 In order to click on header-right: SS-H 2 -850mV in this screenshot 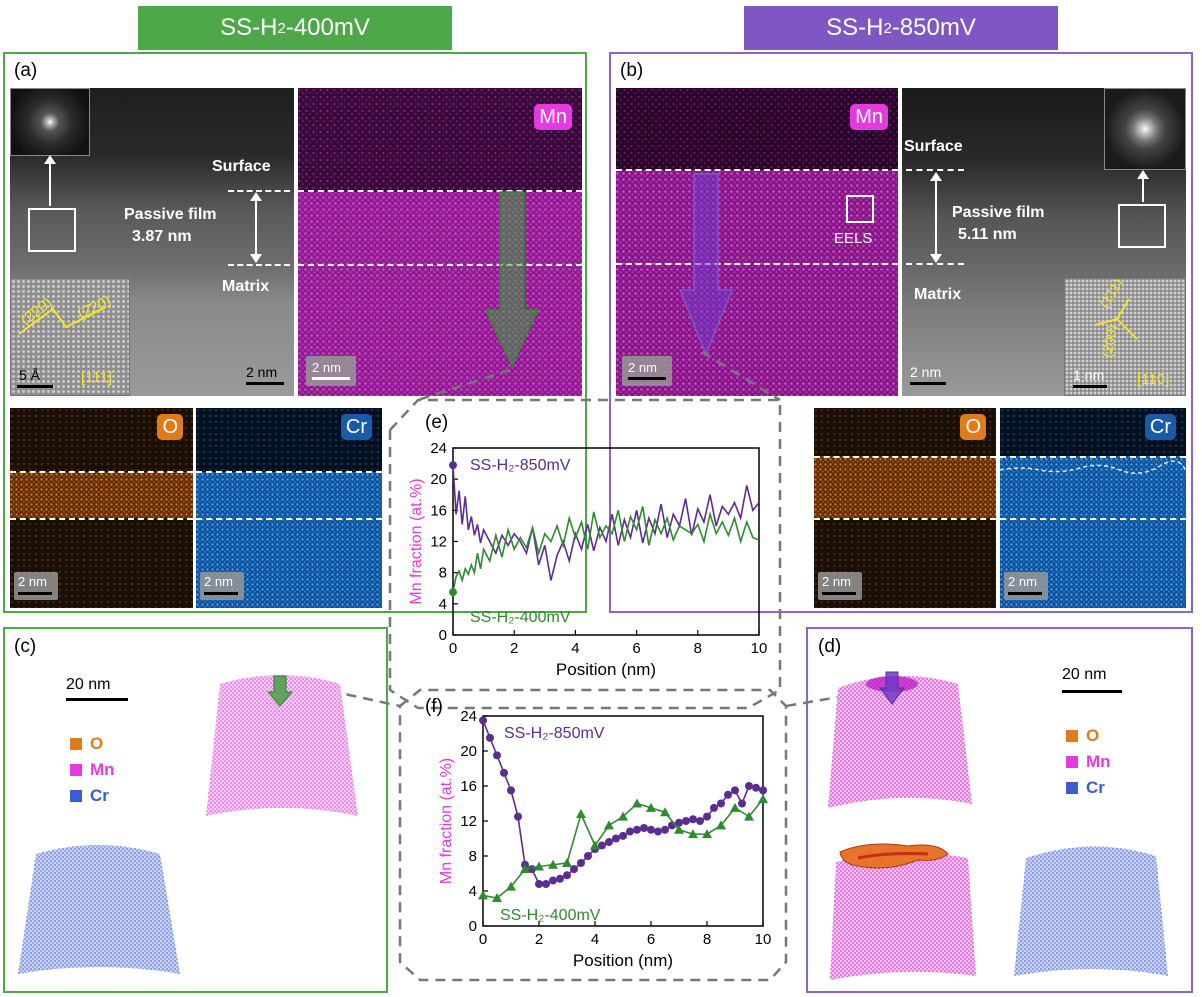, I will do `click(901, 28)`.